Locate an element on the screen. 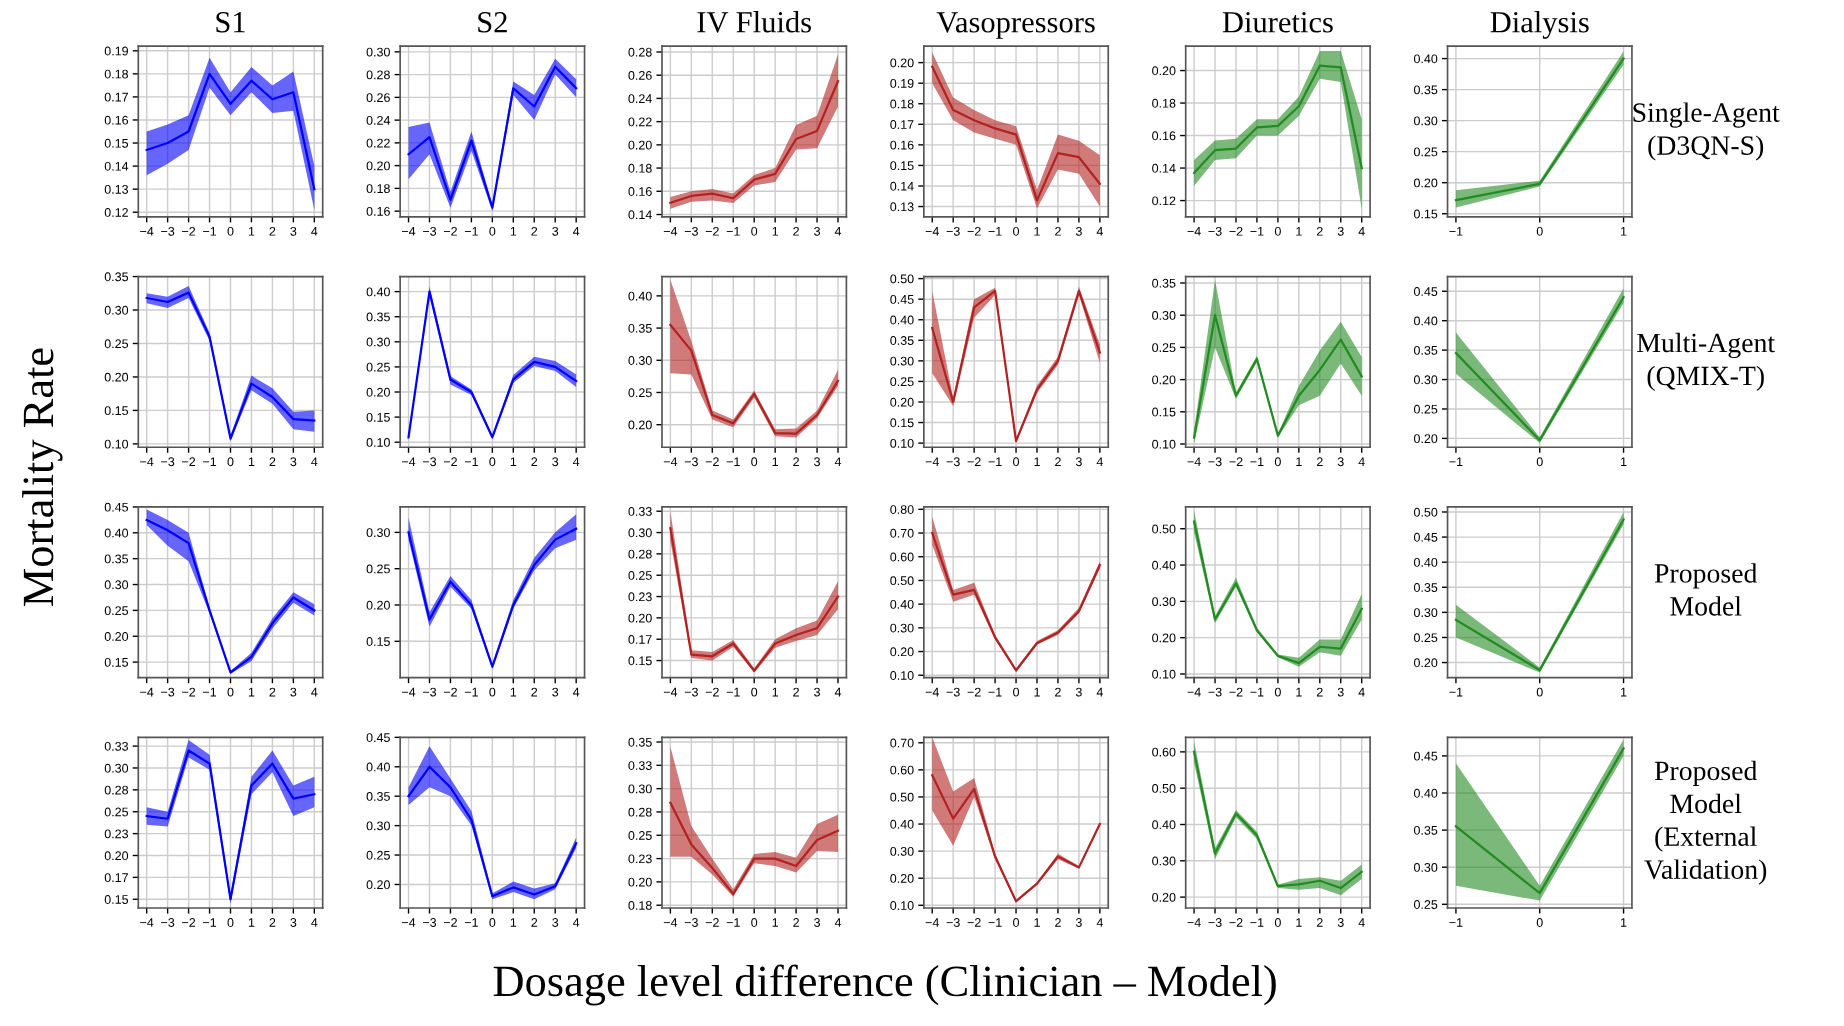  chart-title: Vasopressors is located at coordinates (1015, 25).